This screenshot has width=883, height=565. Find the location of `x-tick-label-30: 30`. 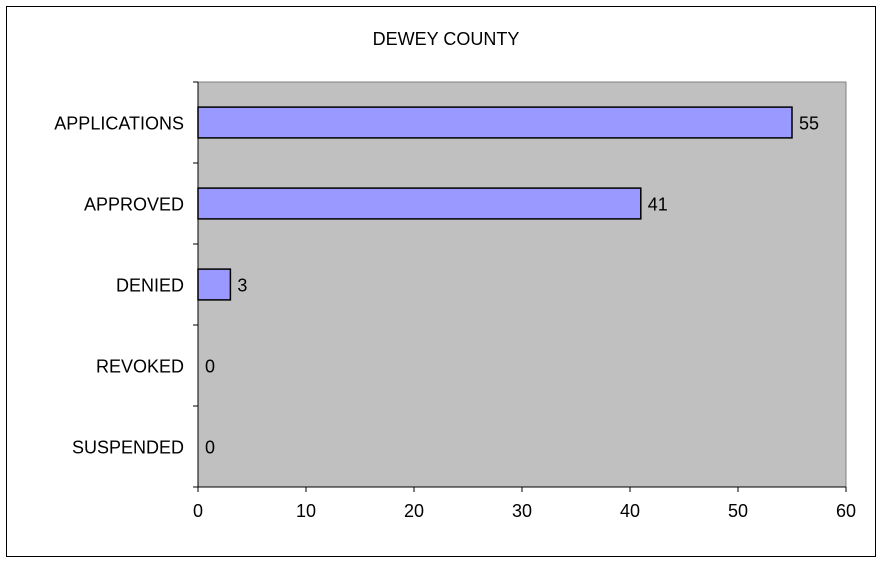

x-tick-label-30: 30 is located at coordinates (522, 511).